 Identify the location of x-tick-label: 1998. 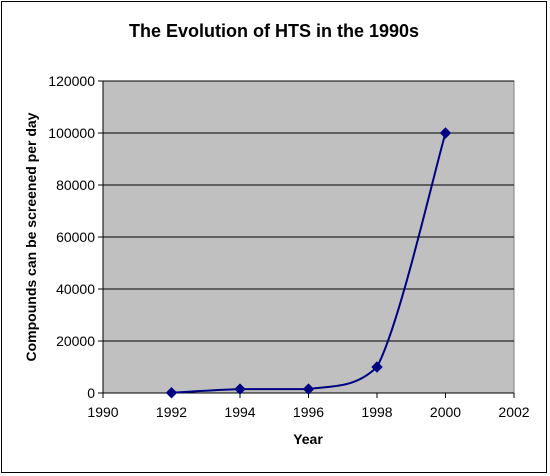
(376, 412).